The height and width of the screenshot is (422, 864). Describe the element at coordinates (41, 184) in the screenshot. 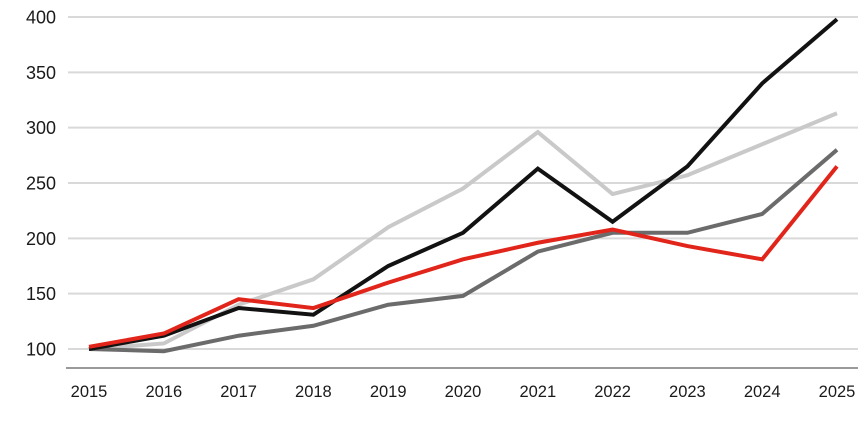

I see `y-axis-tick-label: 250` at that location.